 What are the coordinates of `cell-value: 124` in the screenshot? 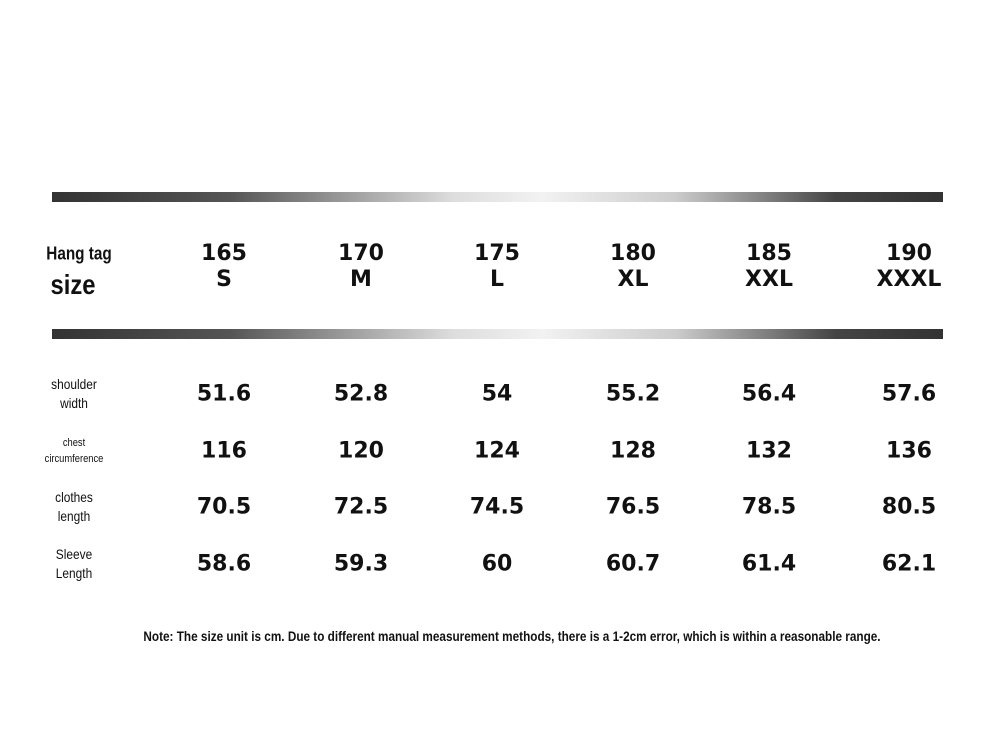 It's located at (497, 451).